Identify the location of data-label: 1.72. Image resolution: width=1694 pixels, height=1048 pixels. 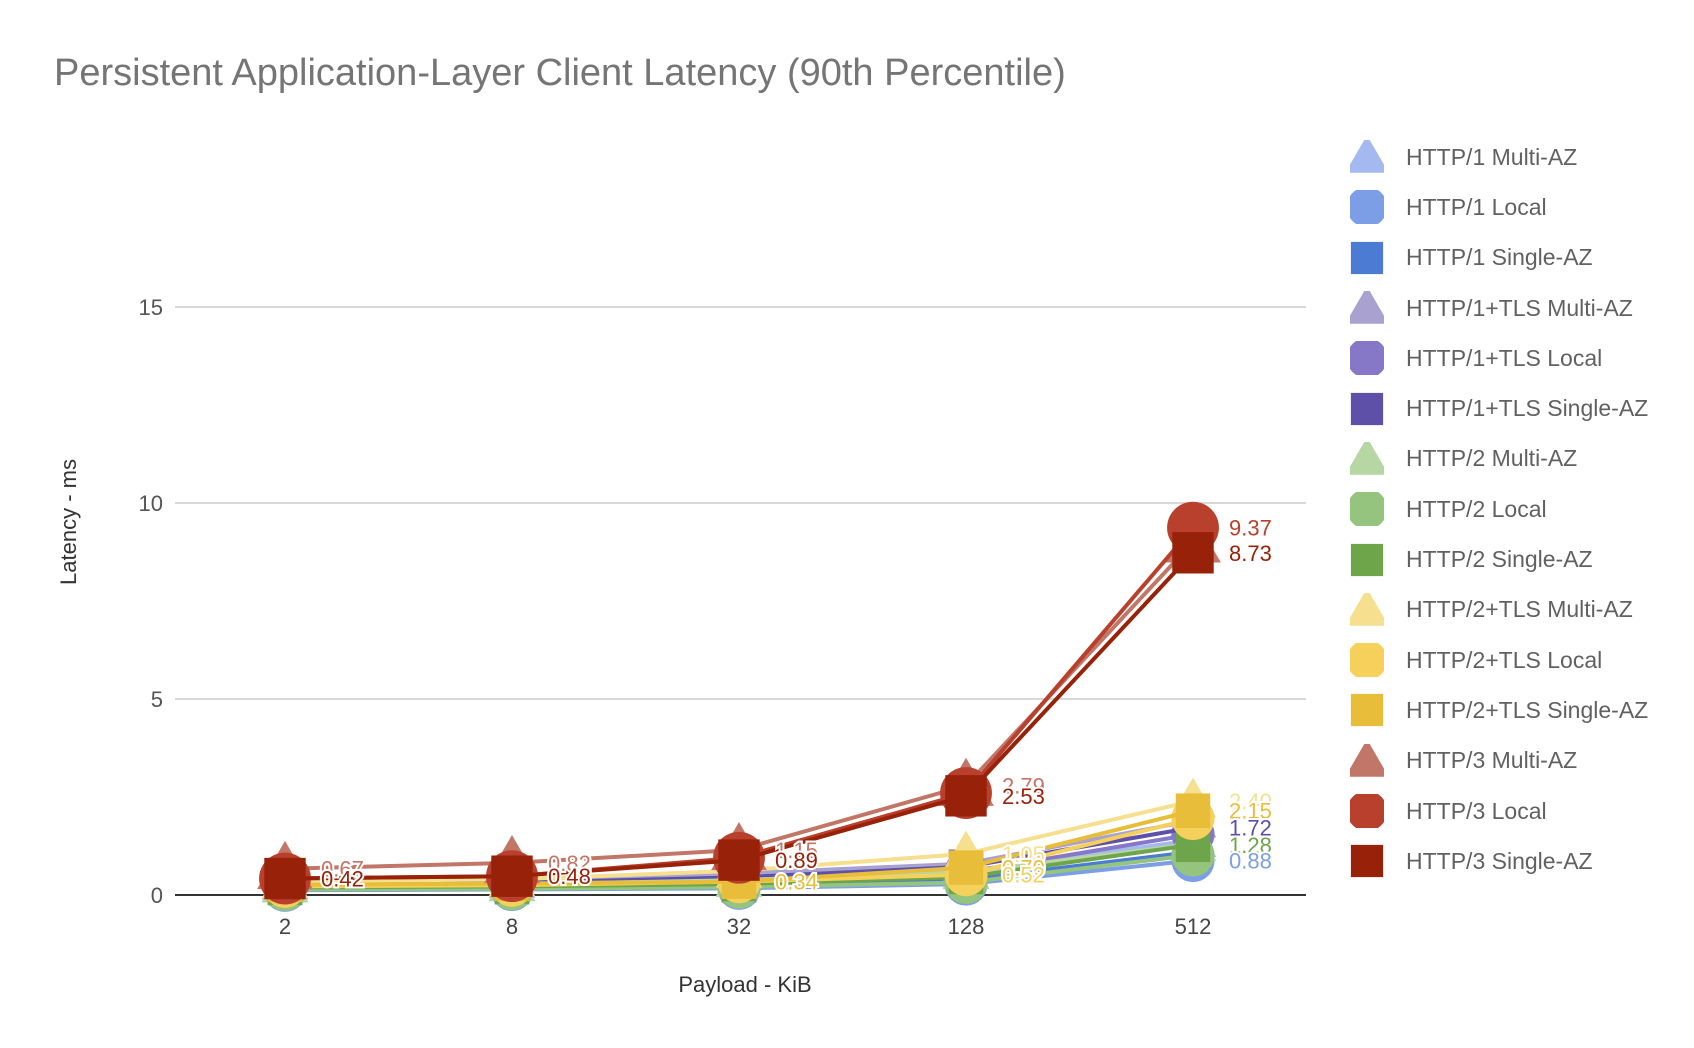
(1250, 828).